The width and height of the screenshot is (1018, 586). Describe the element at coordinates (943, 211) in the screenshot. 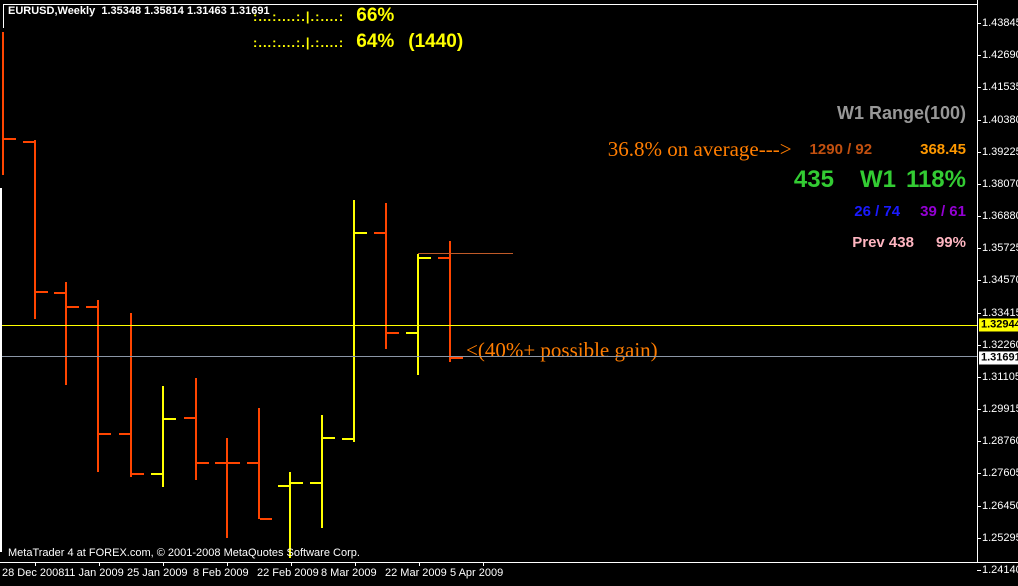

I see `ratio-purple: 39 / 61` at that location.